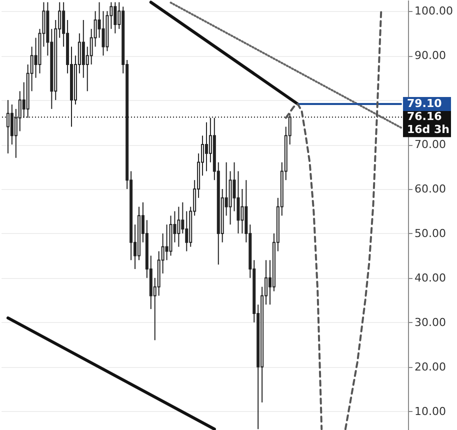 This screenshot has height=430, width=457. What do you see at coordinates (430, 411) in the screenshot?
I see `y-tick-label: 10.00` at bounding box center [430, 411].